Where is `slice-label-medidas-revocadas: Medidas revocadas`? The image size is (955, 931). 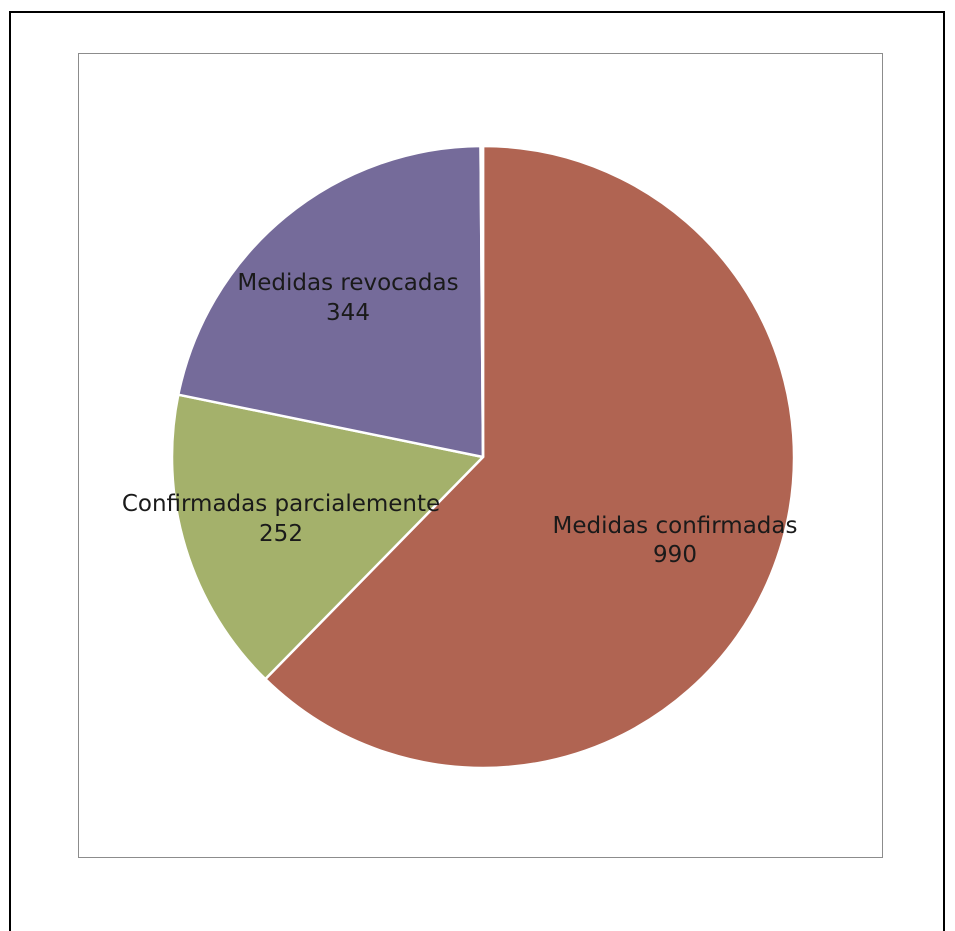 slice-label-medidas-revocadas: Medidas revocadas is located at coordinates (347, 283).